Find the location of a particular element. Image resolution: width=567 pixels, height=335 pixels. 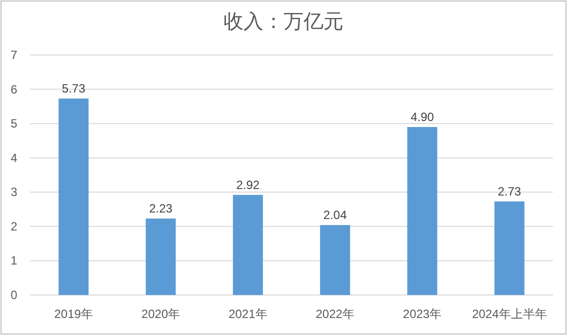

y-tick-label: 3 is located at coordinates (14, 192).